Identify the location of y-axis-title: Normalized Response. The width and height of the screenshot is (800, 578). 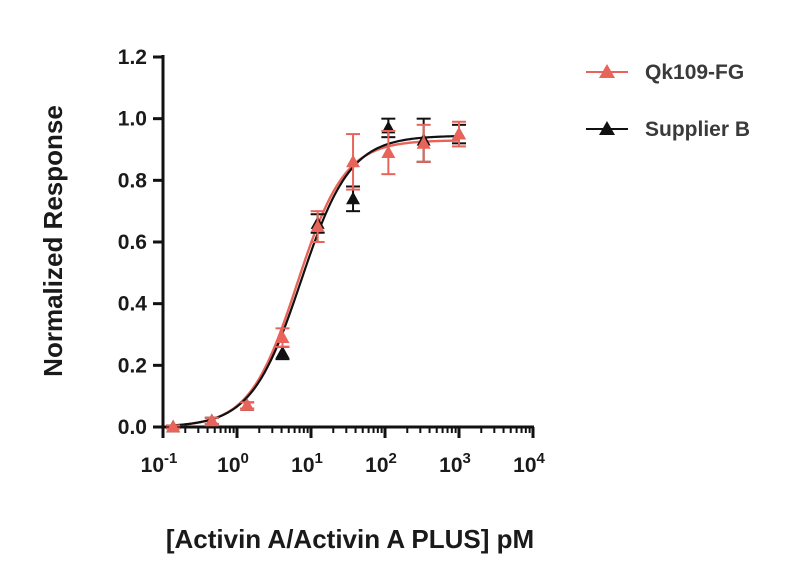
(53, 241).